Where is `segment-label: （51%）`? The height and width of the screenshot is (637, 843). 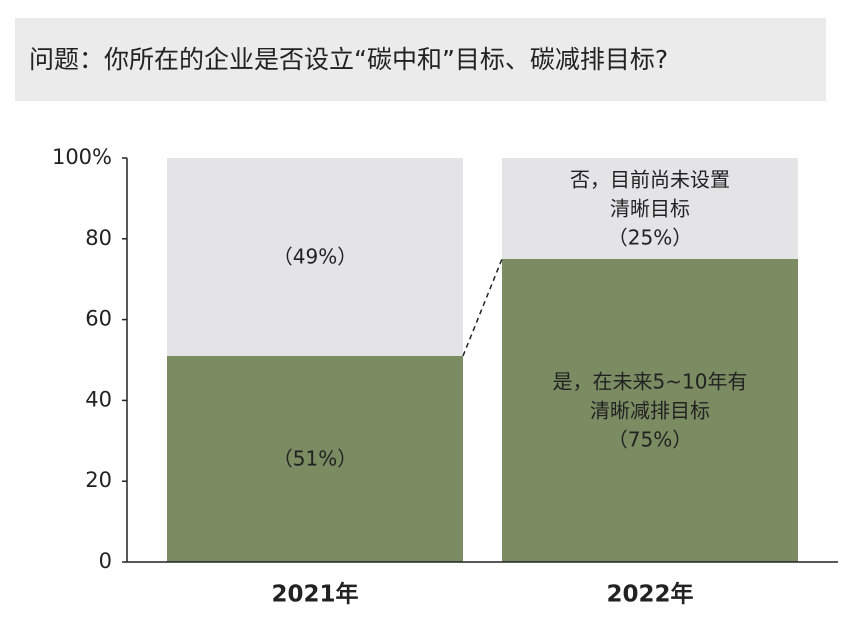 segment-label: （51%） is located at coordinates (315, 458).